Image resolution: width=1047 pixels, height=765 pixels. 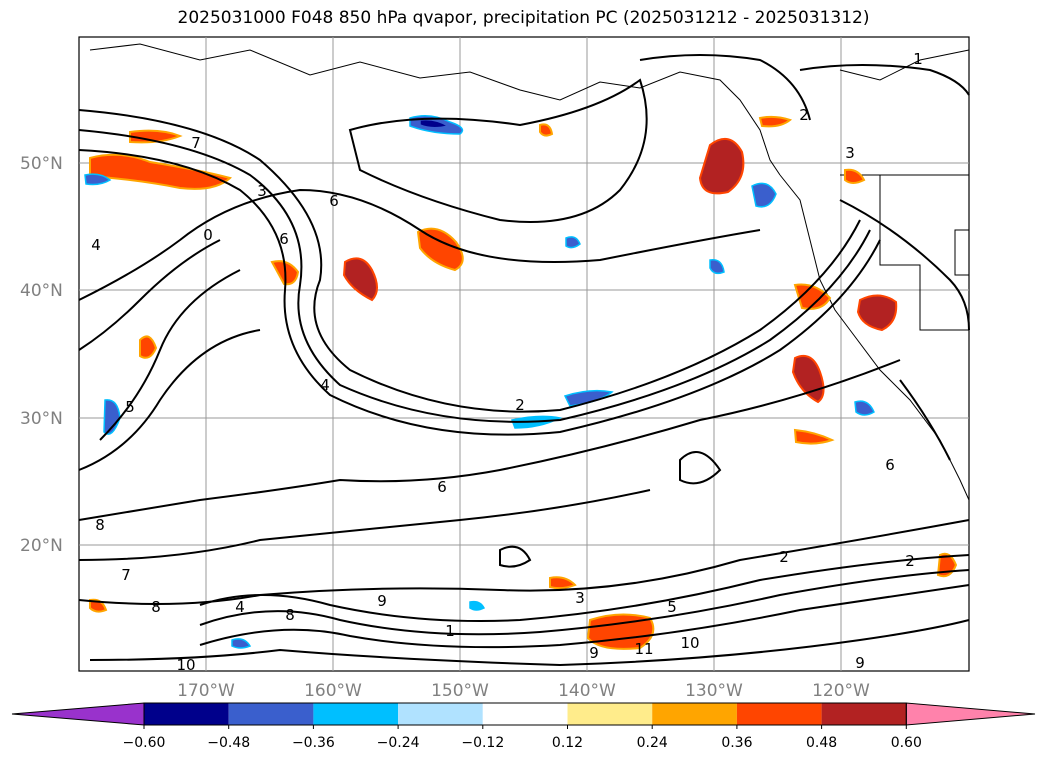 What do you see at coordinates (398, 743) in the screenshot?
I see `colorbar-tick-label: −0.24` at bounding box center [398, 743].